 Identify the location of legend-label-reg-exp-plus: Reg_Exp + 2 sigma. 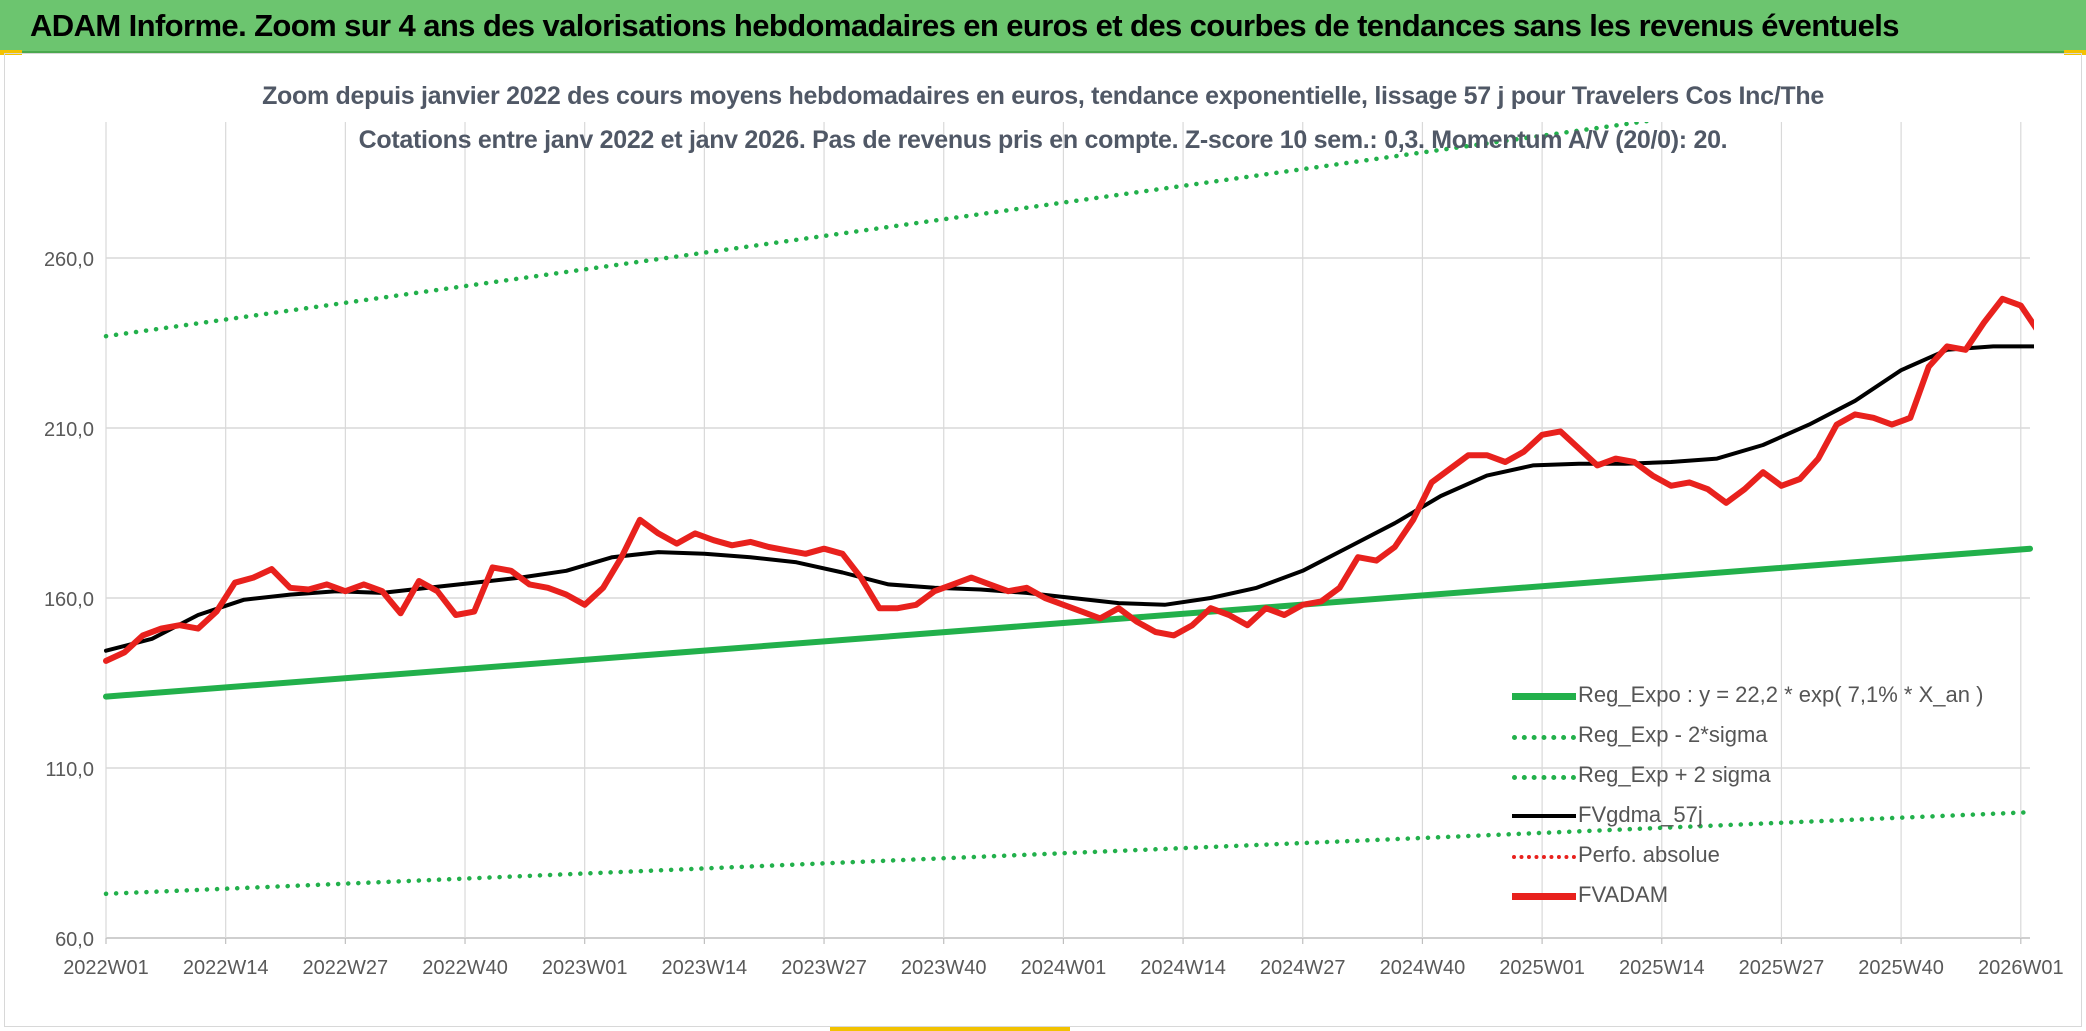
(1674, 774).